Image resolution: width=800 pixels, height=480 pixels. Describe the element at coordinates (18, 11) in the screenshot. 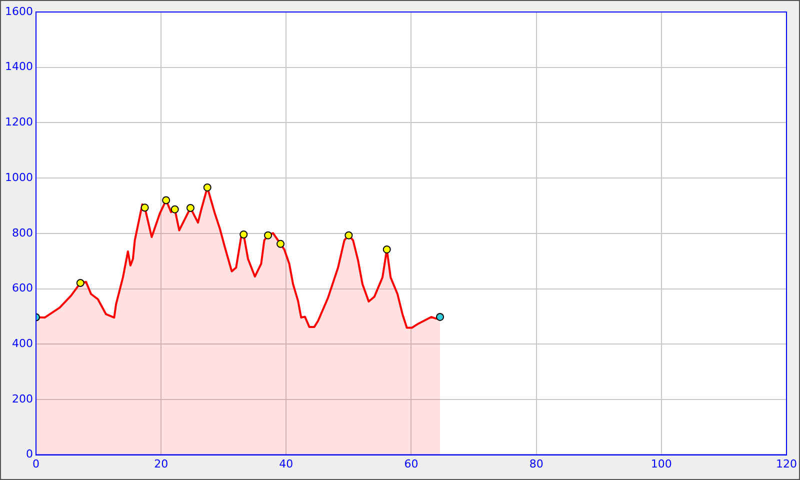

I see `y-tick-label: 1600` at that location.